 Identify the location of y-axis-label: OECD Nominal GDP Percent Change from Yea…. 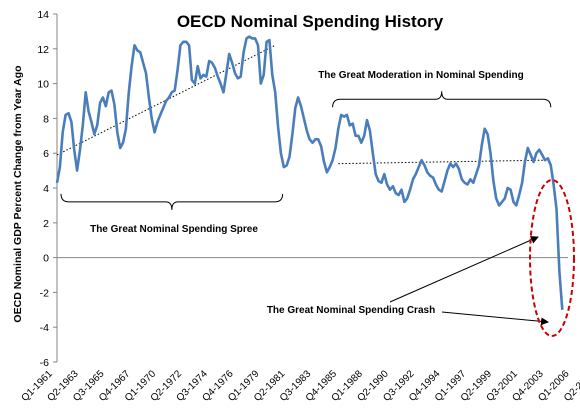
(18, 193).